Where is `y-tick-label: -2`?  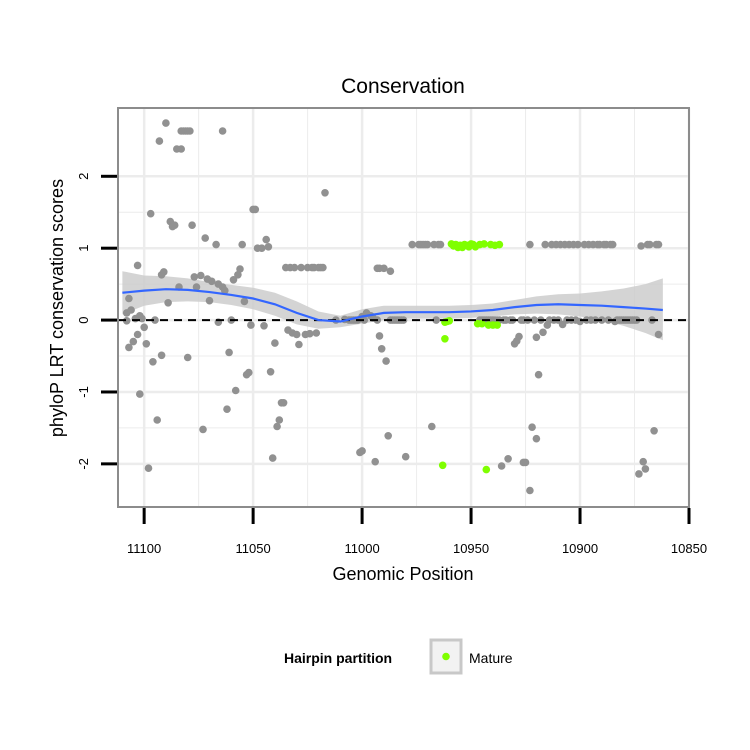 y-tick-label: -2 is located at coordinates (83, 464).